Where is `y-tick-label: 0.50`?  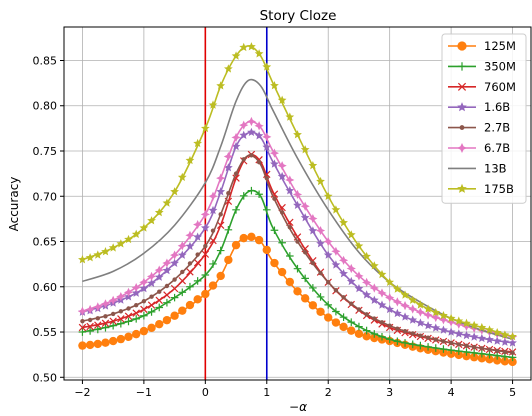 y-tick-label: 0.50 is located at coordinates (45, 377).